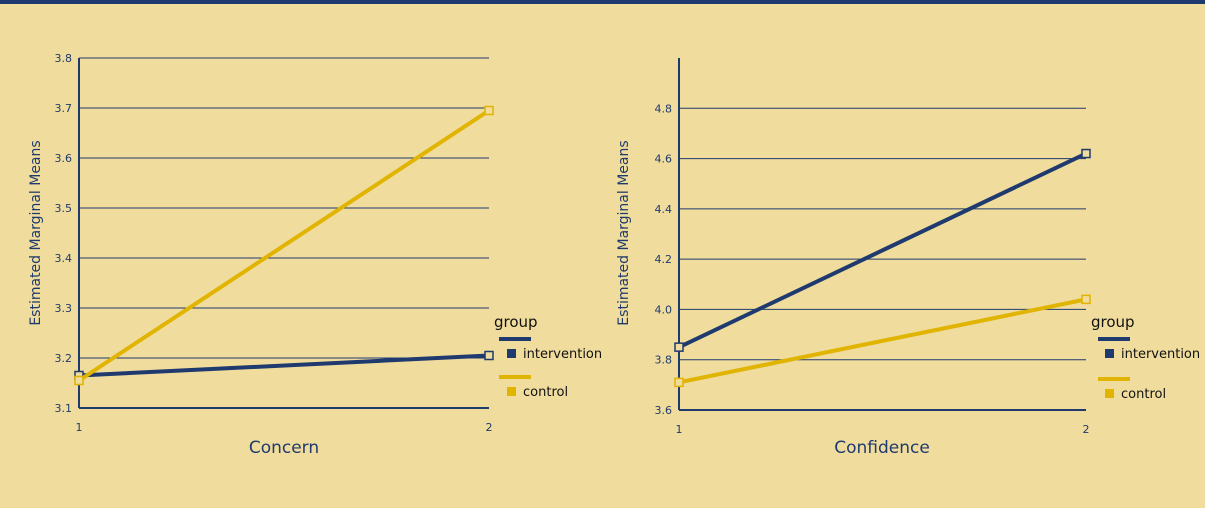 Image resolution: width=1205 pixels, height=508 pixels. Describe the element at coordinates (64, 308) in the screenshot. I see `y-tick-label: 3.3` at that location.